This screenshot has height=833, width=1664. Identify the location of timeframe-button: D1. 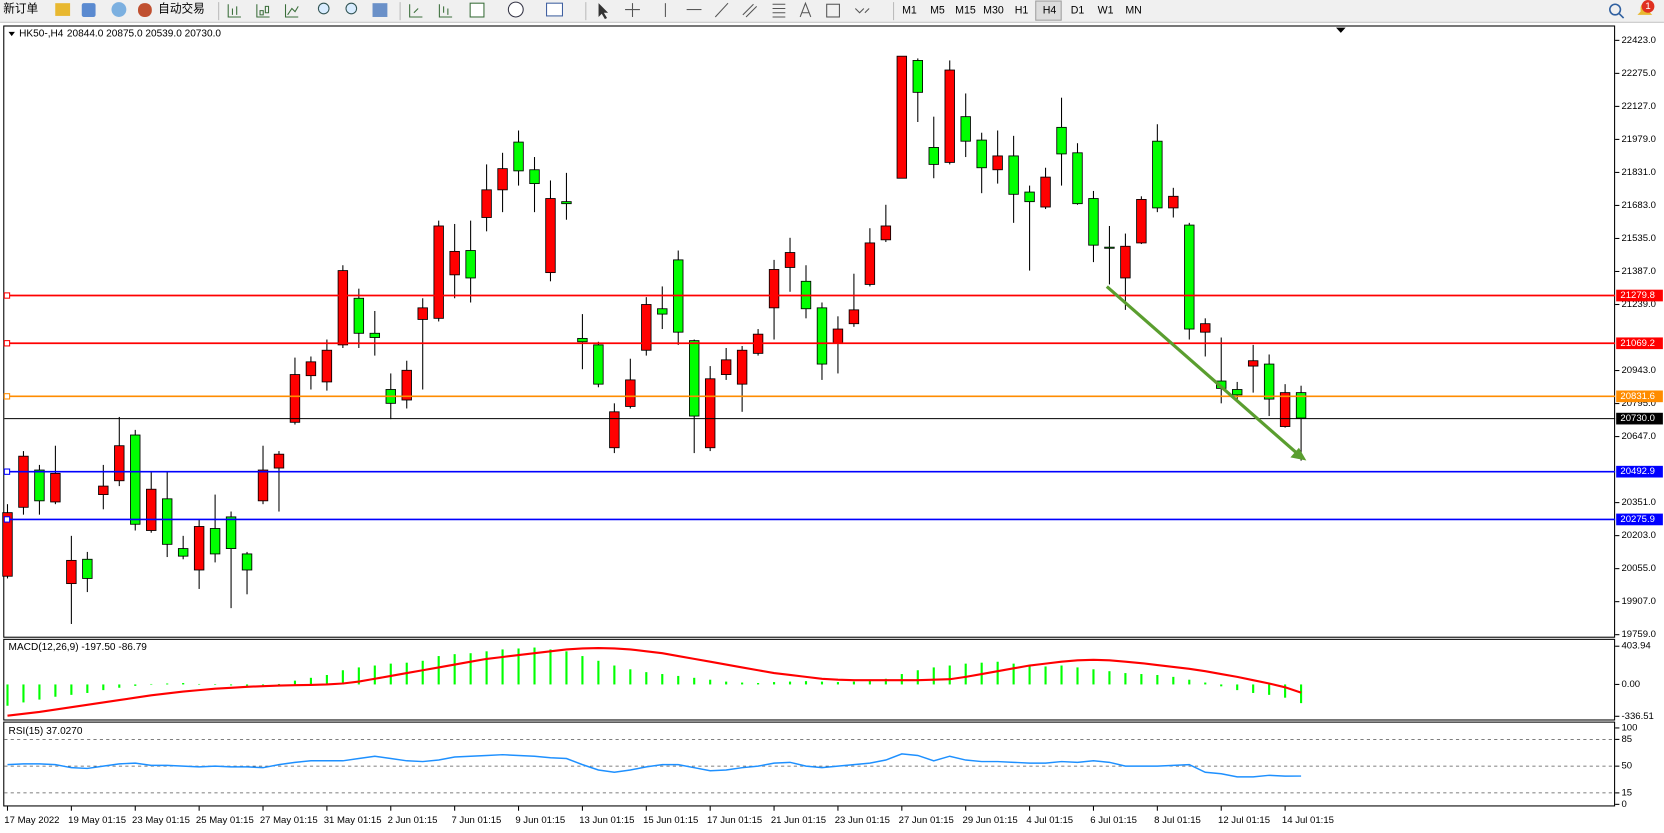
(1078, 10).